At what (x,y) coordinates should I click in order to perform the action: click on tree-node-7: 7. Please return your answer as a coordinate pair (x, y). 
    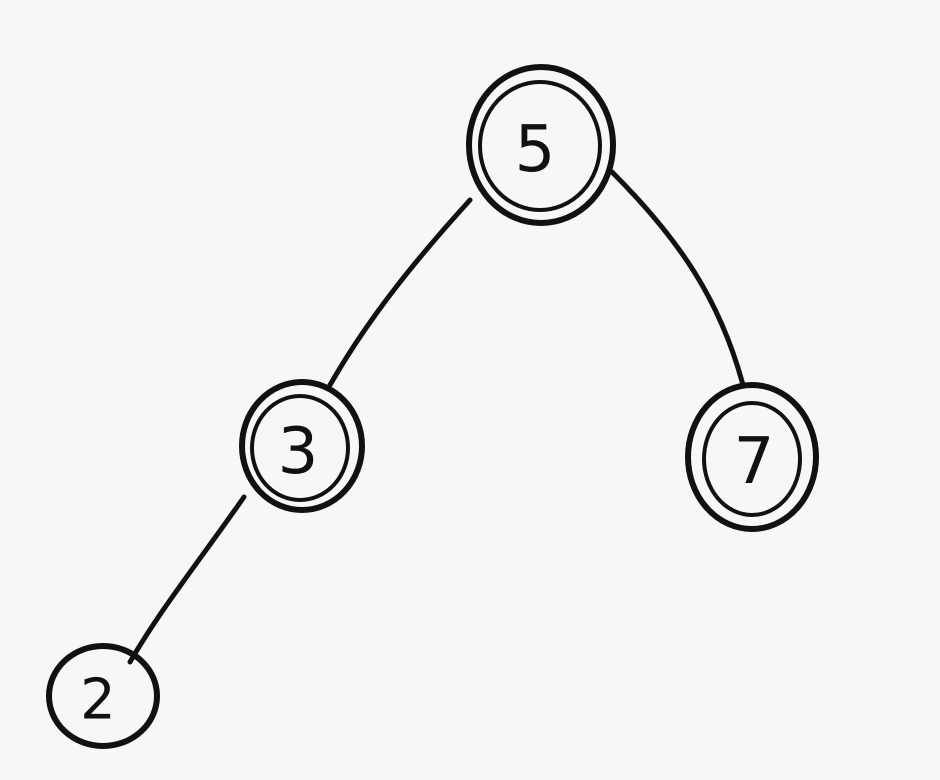
    Looking at the image, I should click on (752, 457).